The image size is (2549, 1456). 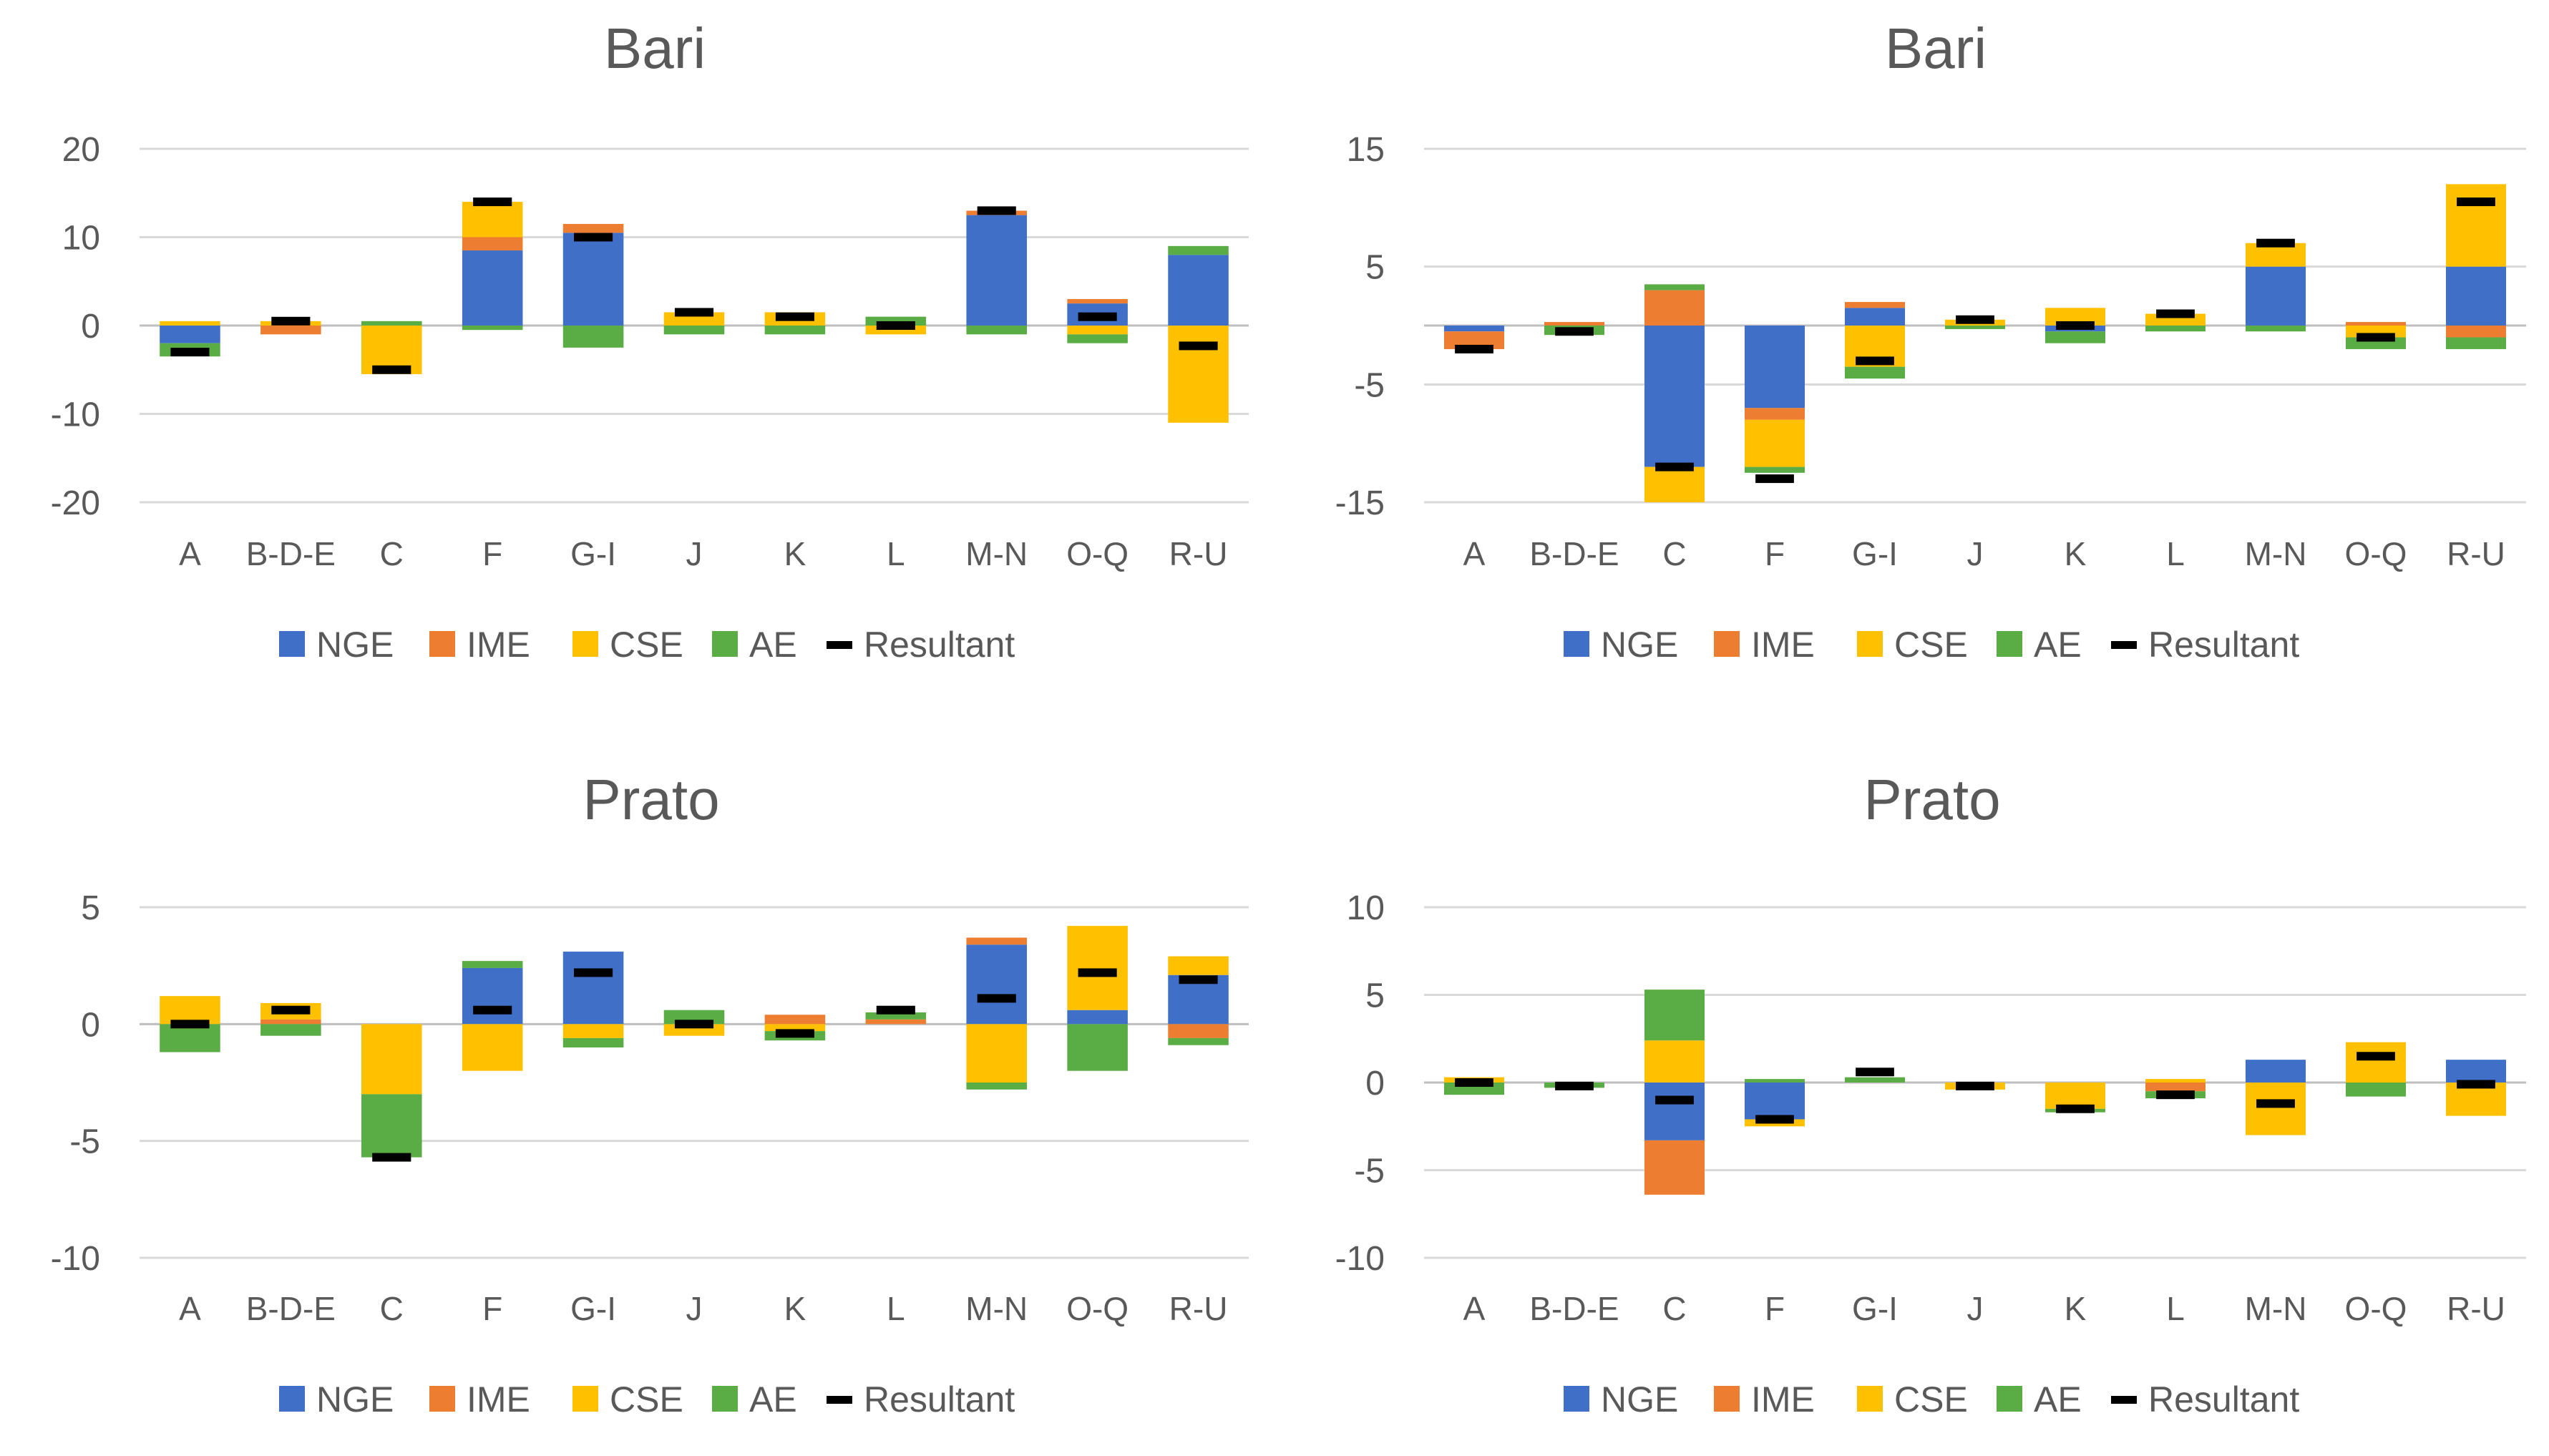 I want to click on x-tick-label-r-u: R-U, so click(x=2476, y=1308).